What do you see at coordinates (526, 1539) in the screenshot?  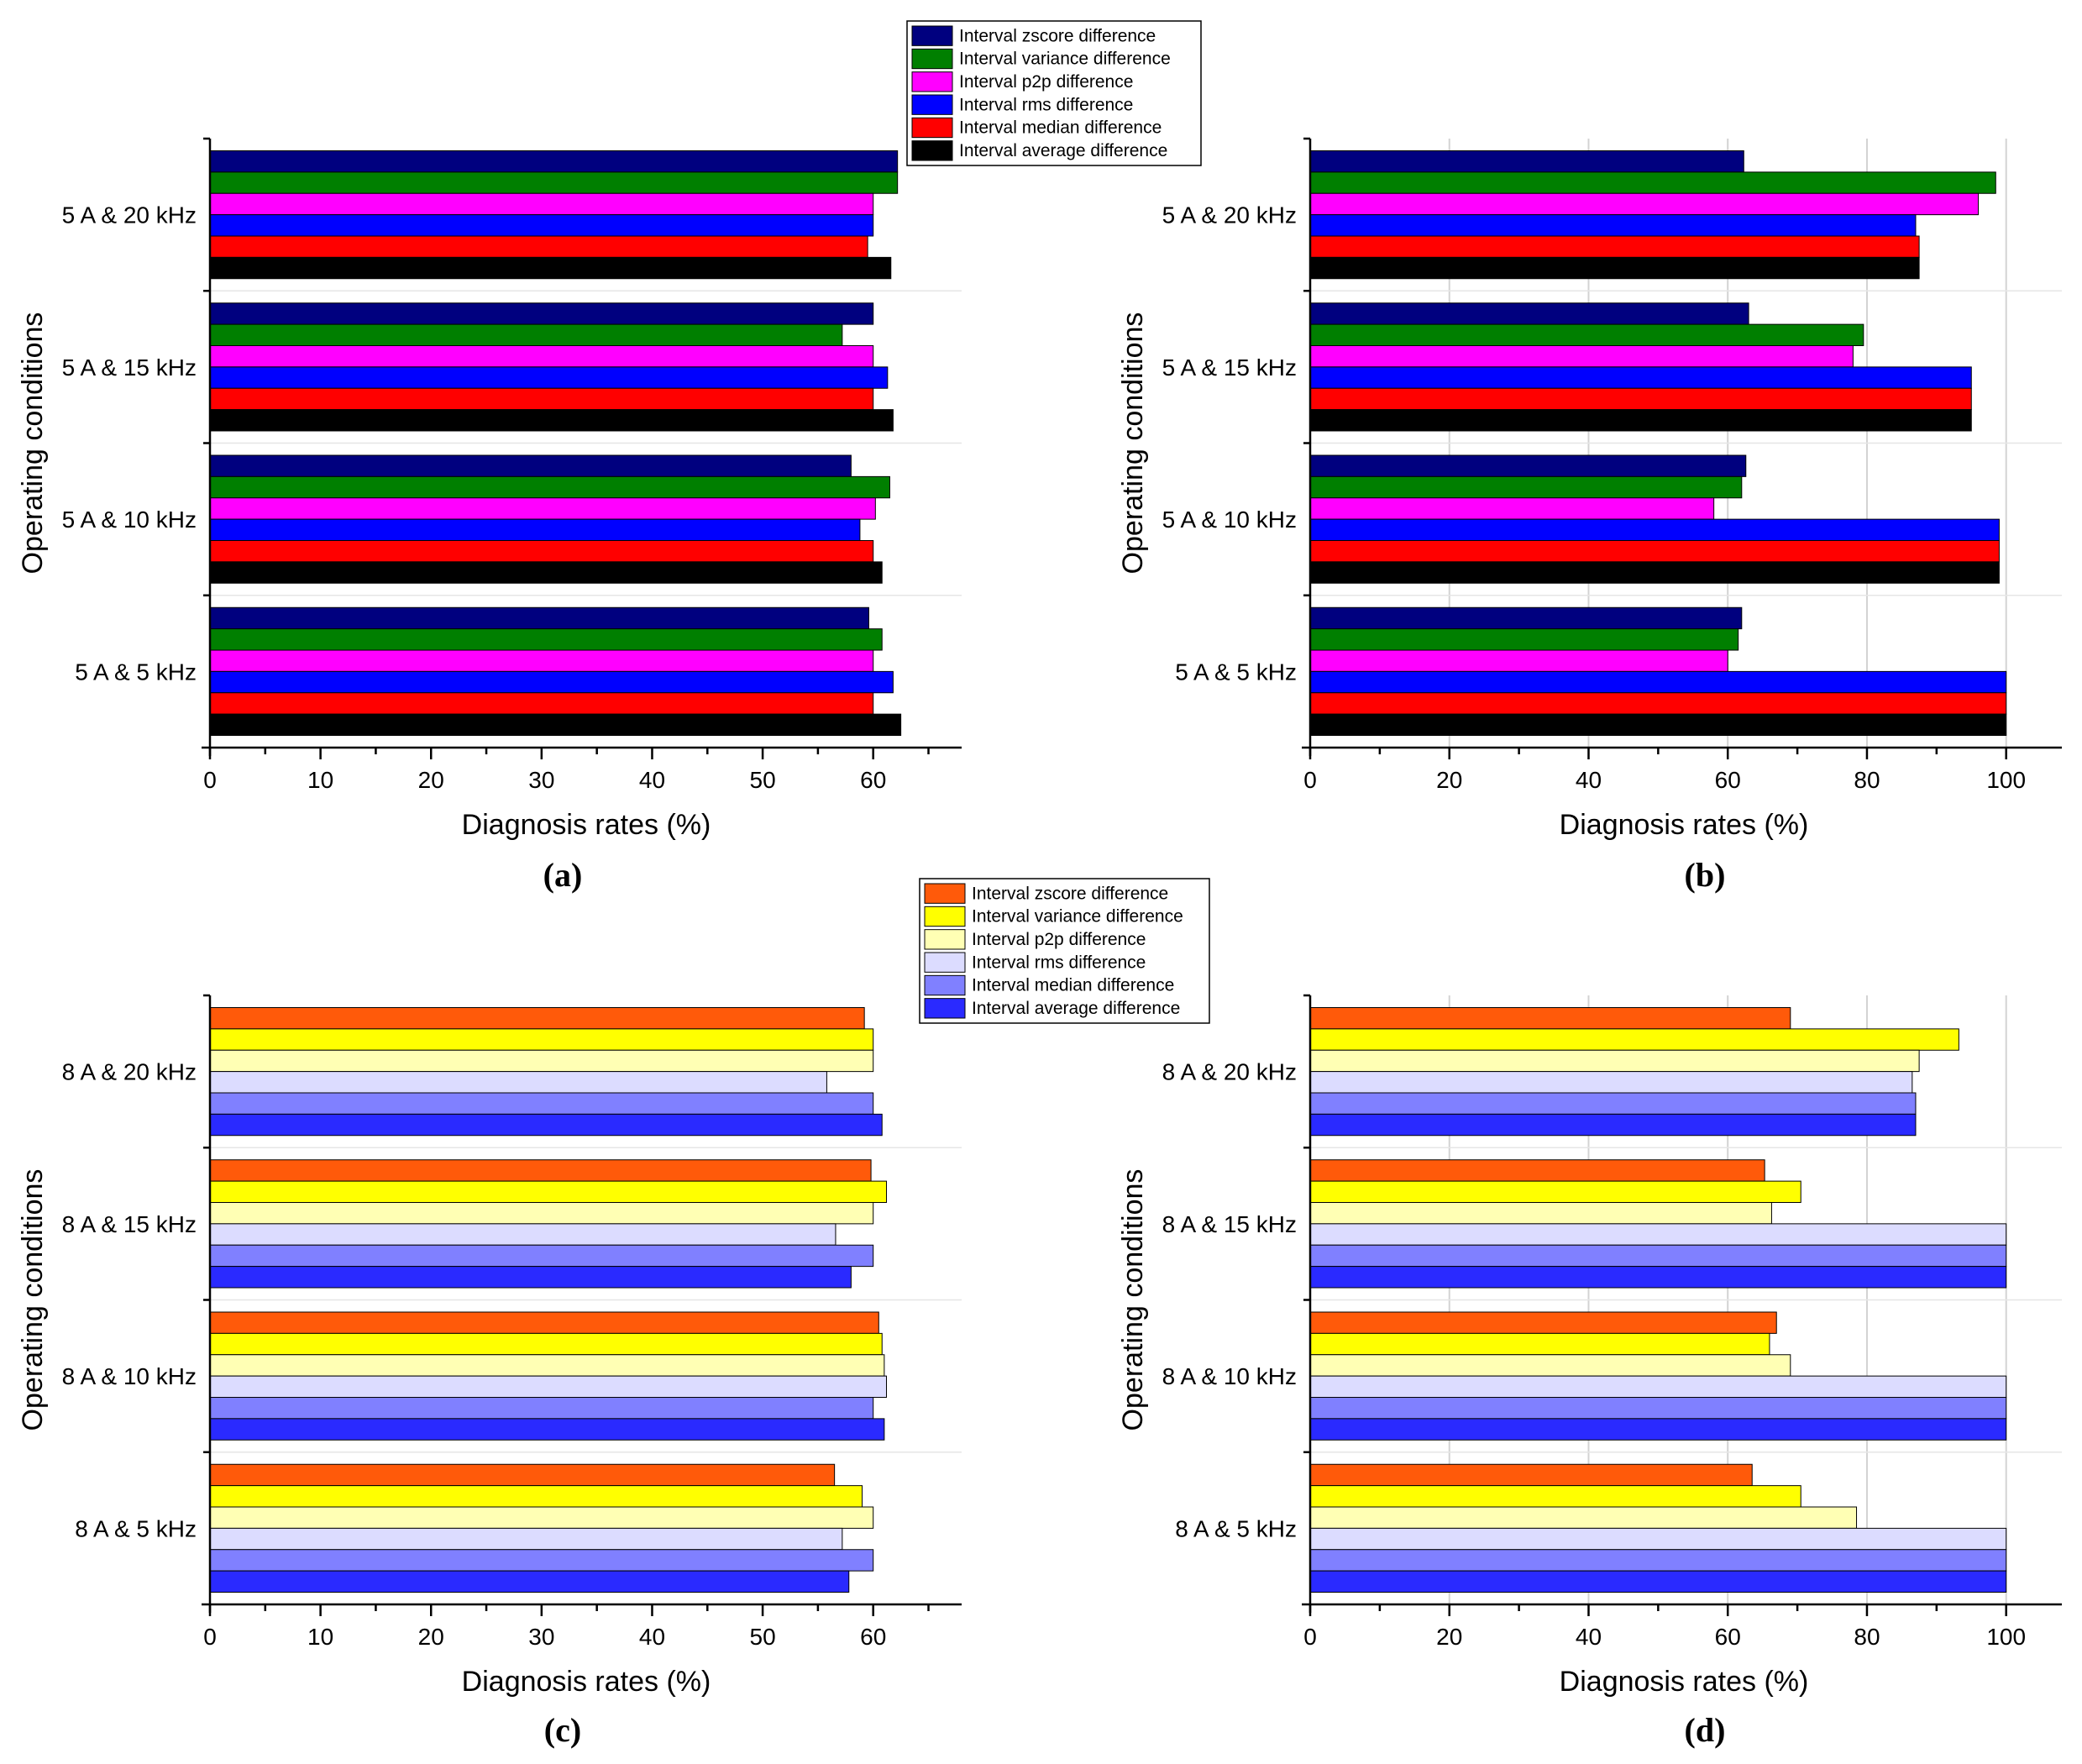 I see `bar-c-8-a-5-khz-interval-rms-difference` at bounding box center [526, 1539].